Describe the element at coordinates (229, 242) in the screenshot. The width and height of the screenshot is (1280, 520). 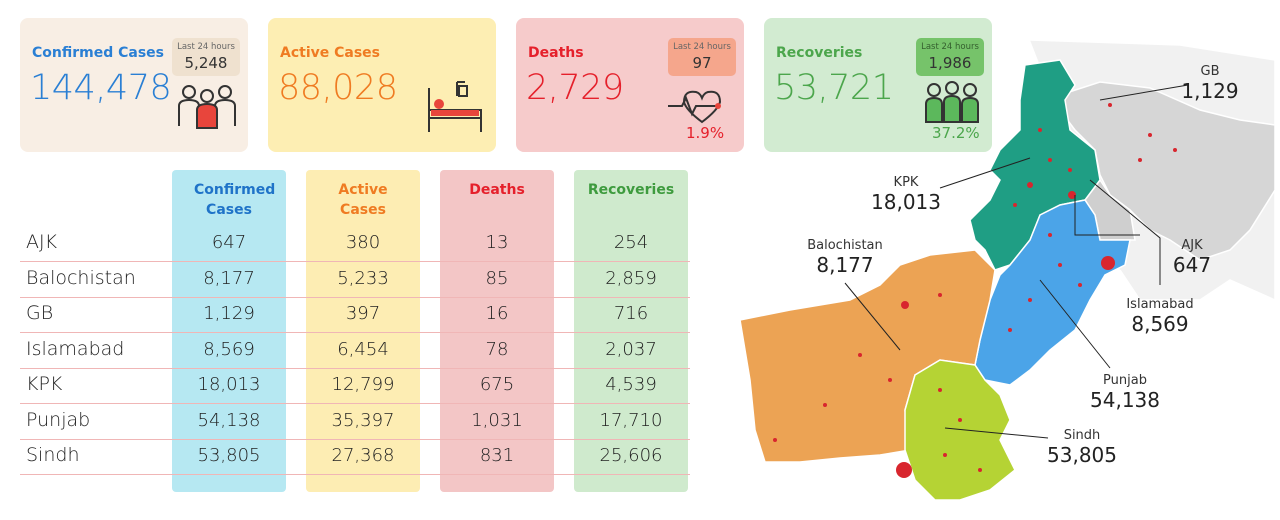
I see `cell: 647` at that location.